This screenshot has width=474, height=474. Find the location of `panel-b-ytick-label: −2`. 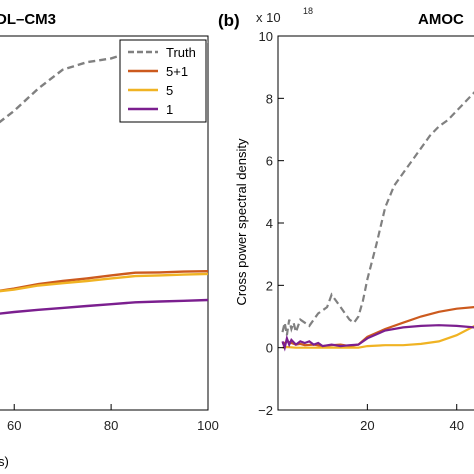

panel-b-ytick-label: −2 is located at coordinates (265, 410).